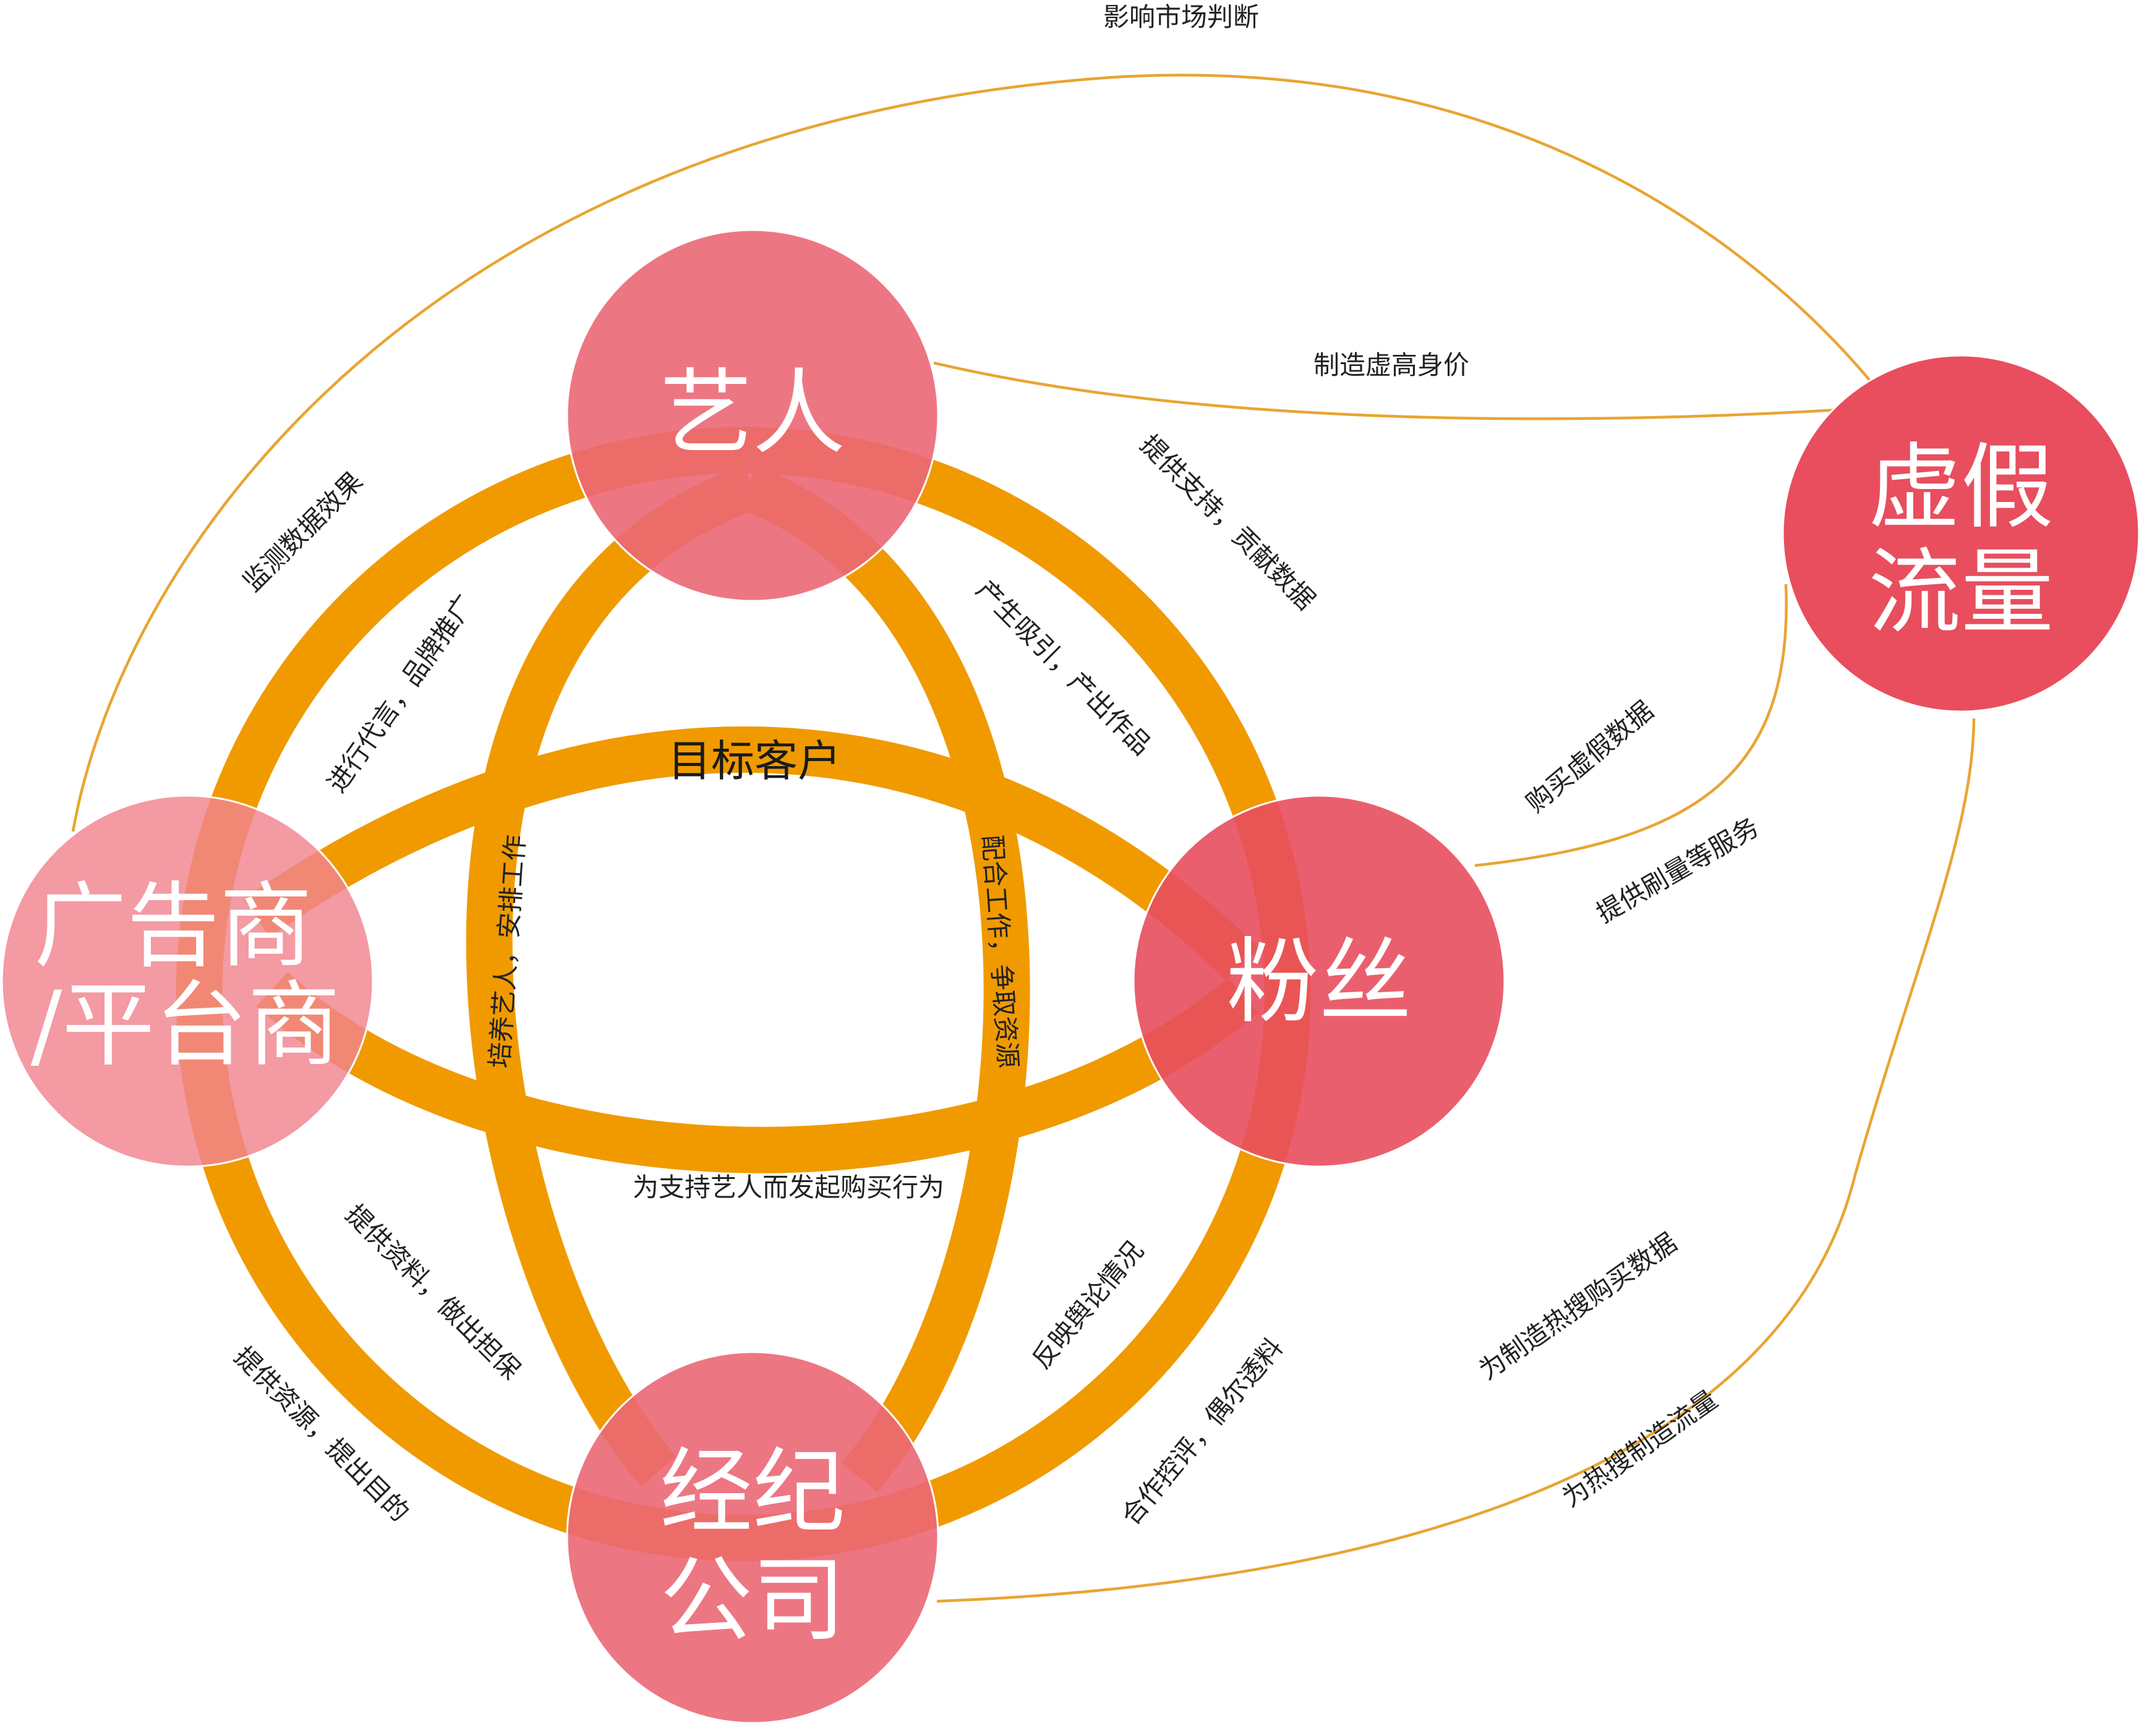 This screenshot has height=1736, width=2139. What do you see at coordinates (1400, 390) in the screenshot?
I see `curve-artist-to-fake-traffic` at bounding box center [1400, 390].